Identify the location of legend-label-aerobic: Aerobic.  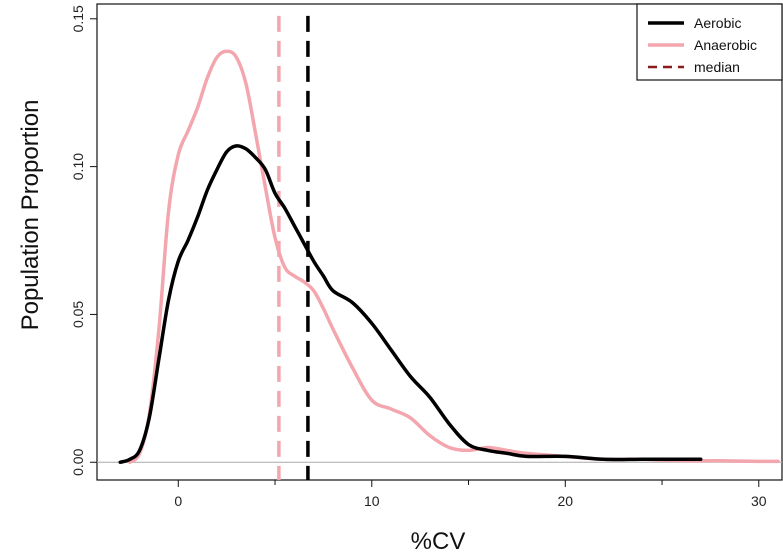
(717, 23).